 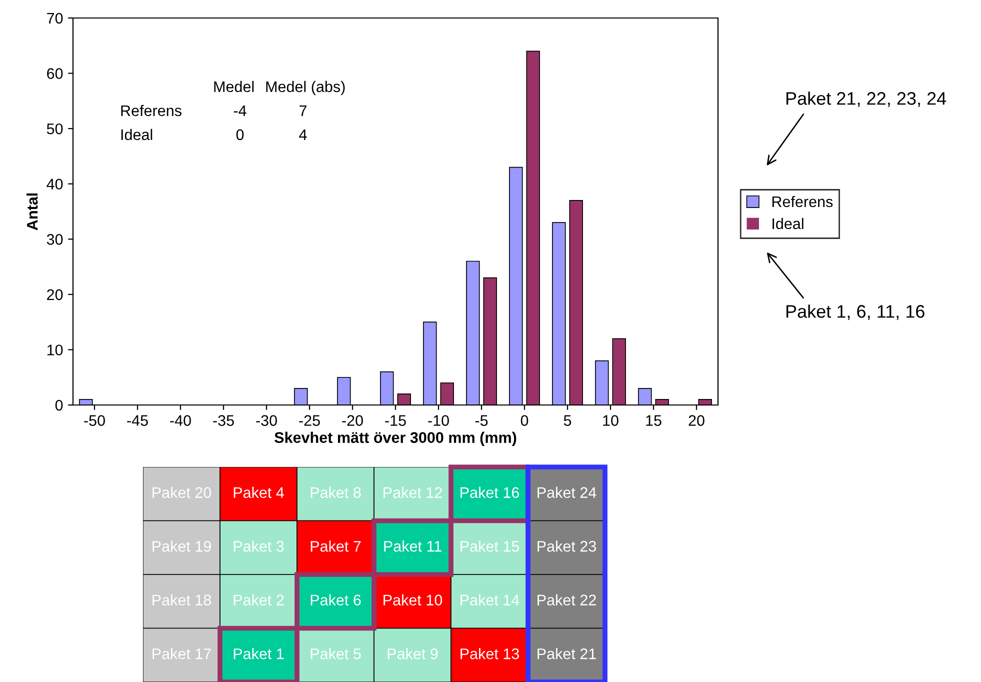 What do you see at coordinates (568, 420) in the screenshot?
I see `x-tick-label: 5` at bounding box center [568, 420].